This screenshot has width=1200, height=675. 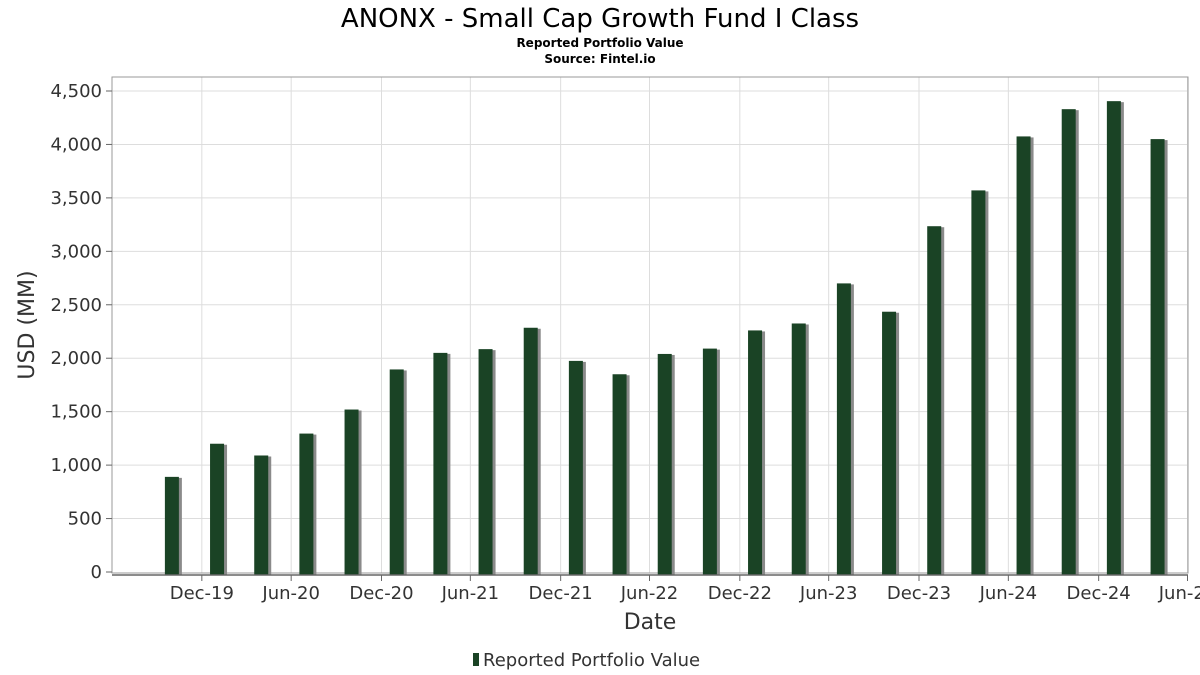 What do you see at coordinates (96, 572) in the screenshot?
I see `y-tick-label: 0` at bounding box center [96, 572].